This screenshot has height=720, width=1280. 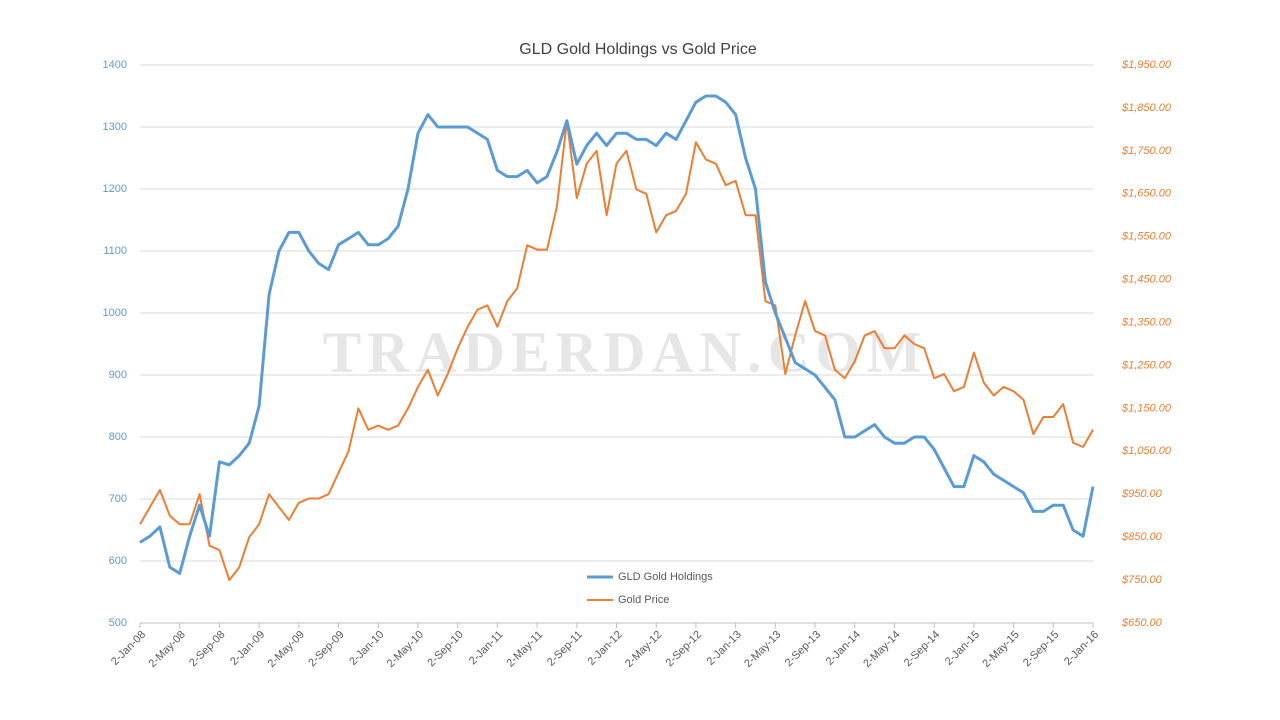 What do you see at coordinates (326, 649) in the screenshot?
I see `x-tick-label: 2-Sep-09` at bounding box center [326, 649].